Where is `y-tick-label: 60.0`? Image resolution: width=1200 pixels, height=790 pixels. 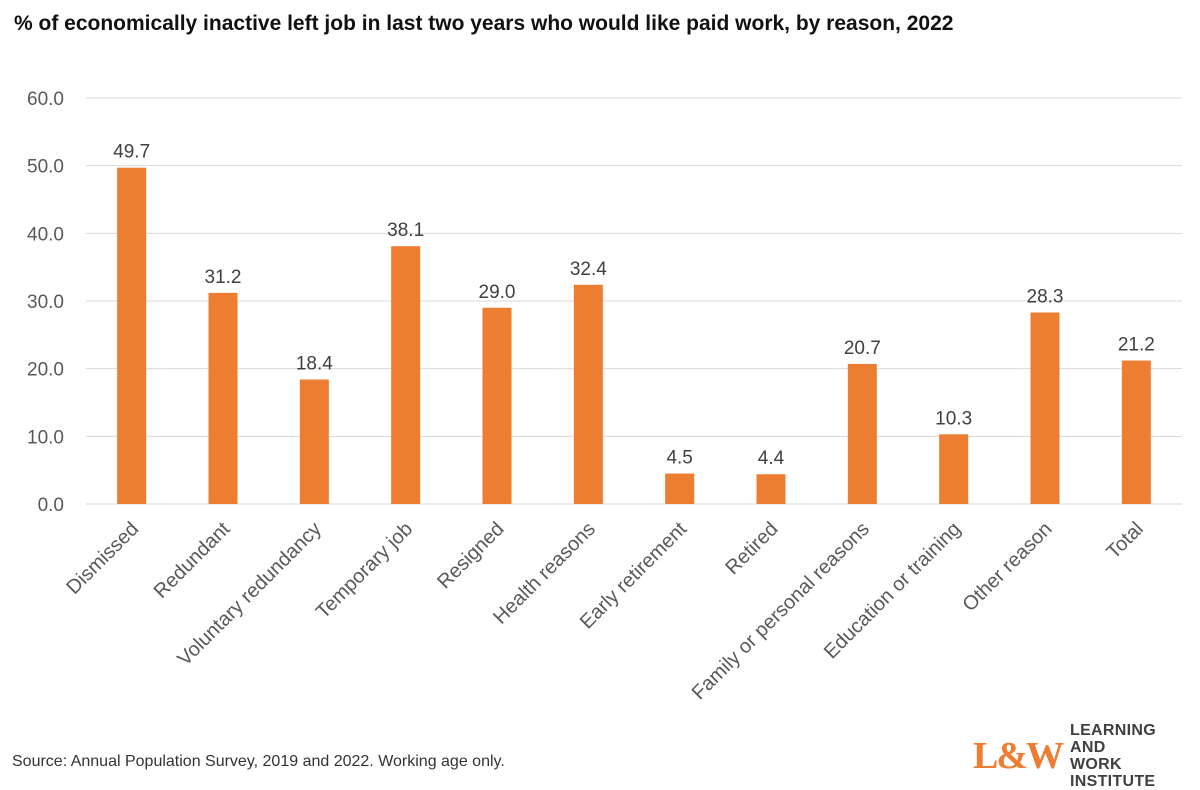
y-tick-label: 60.0 is located at coordinates (45, 99).